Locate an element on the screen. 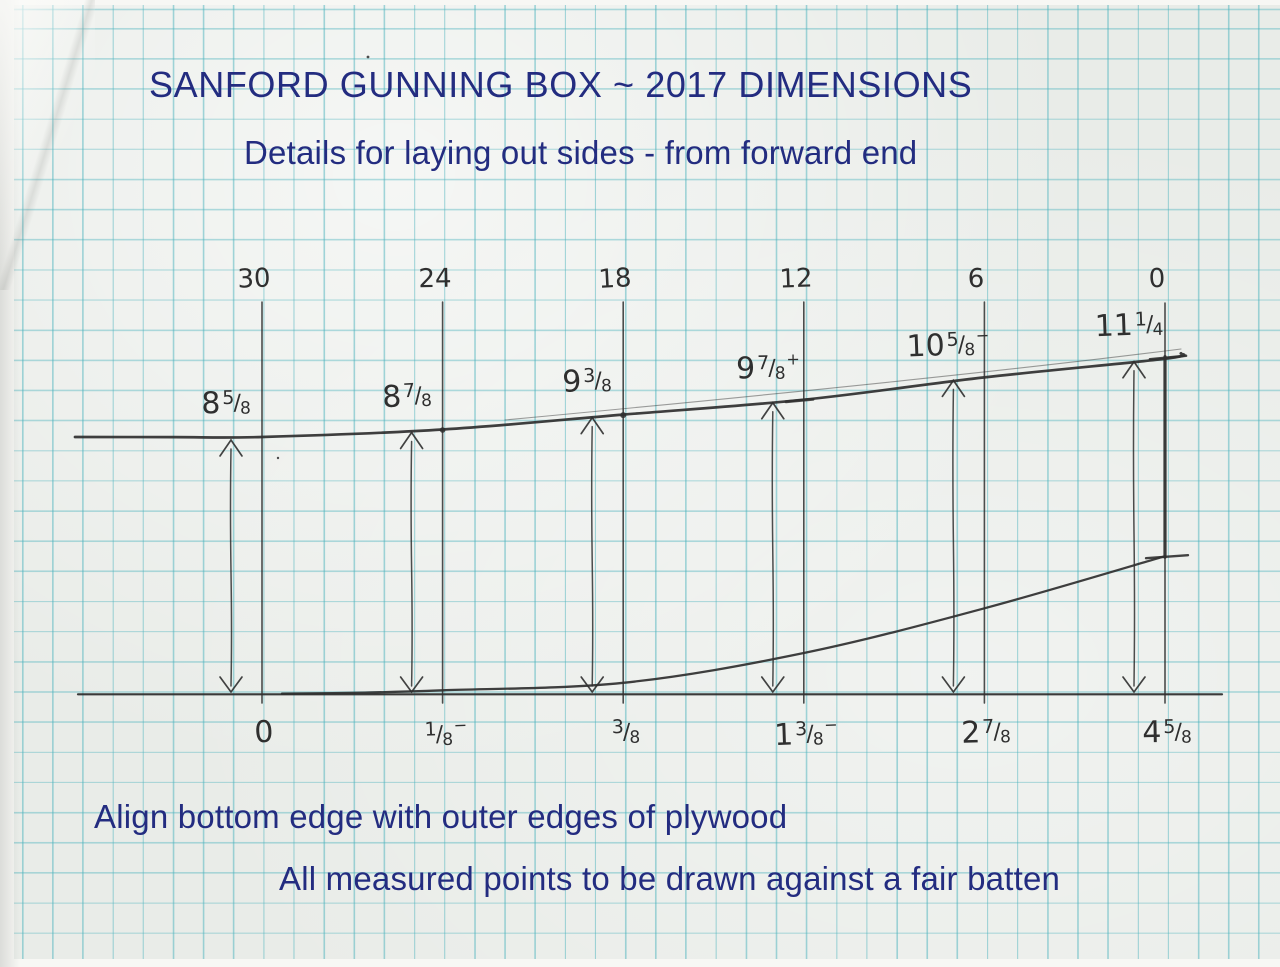  paper-corner-crease is located at coordinates (47, 145).